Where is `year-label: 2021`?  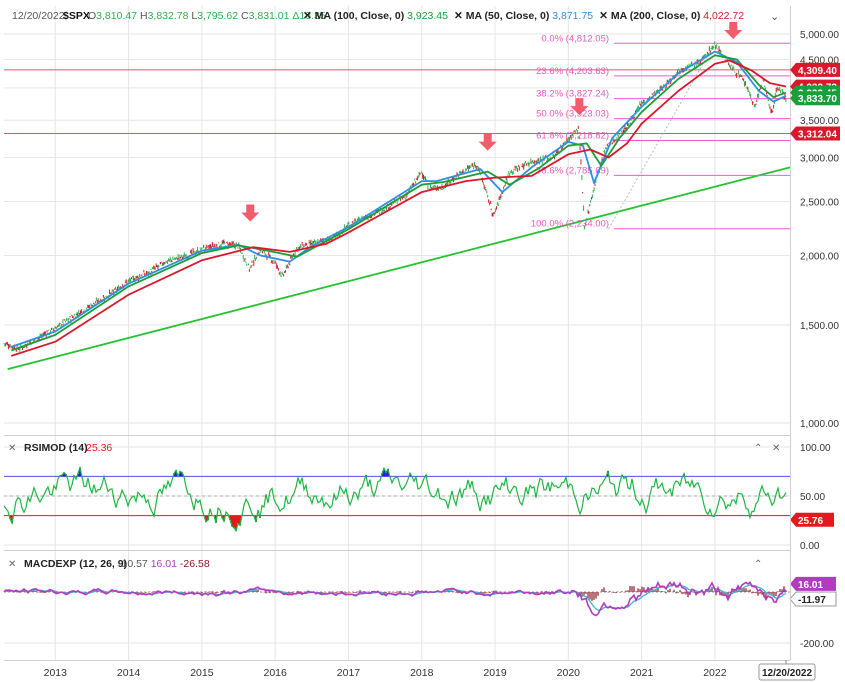
year-label: 2021 is located at coordinates (642, 673).